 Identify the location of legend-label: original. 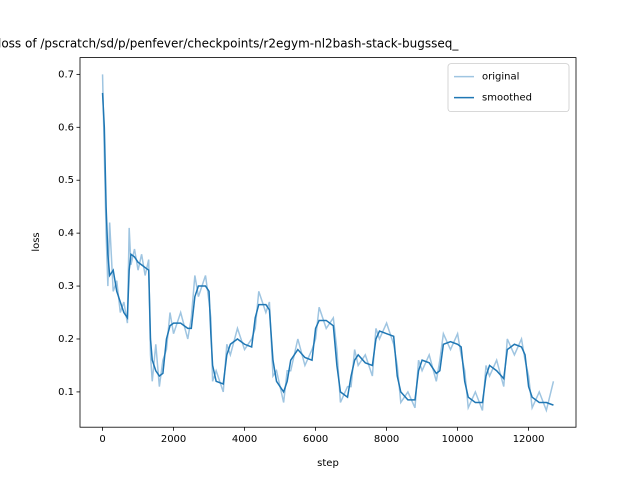
(500, 77).